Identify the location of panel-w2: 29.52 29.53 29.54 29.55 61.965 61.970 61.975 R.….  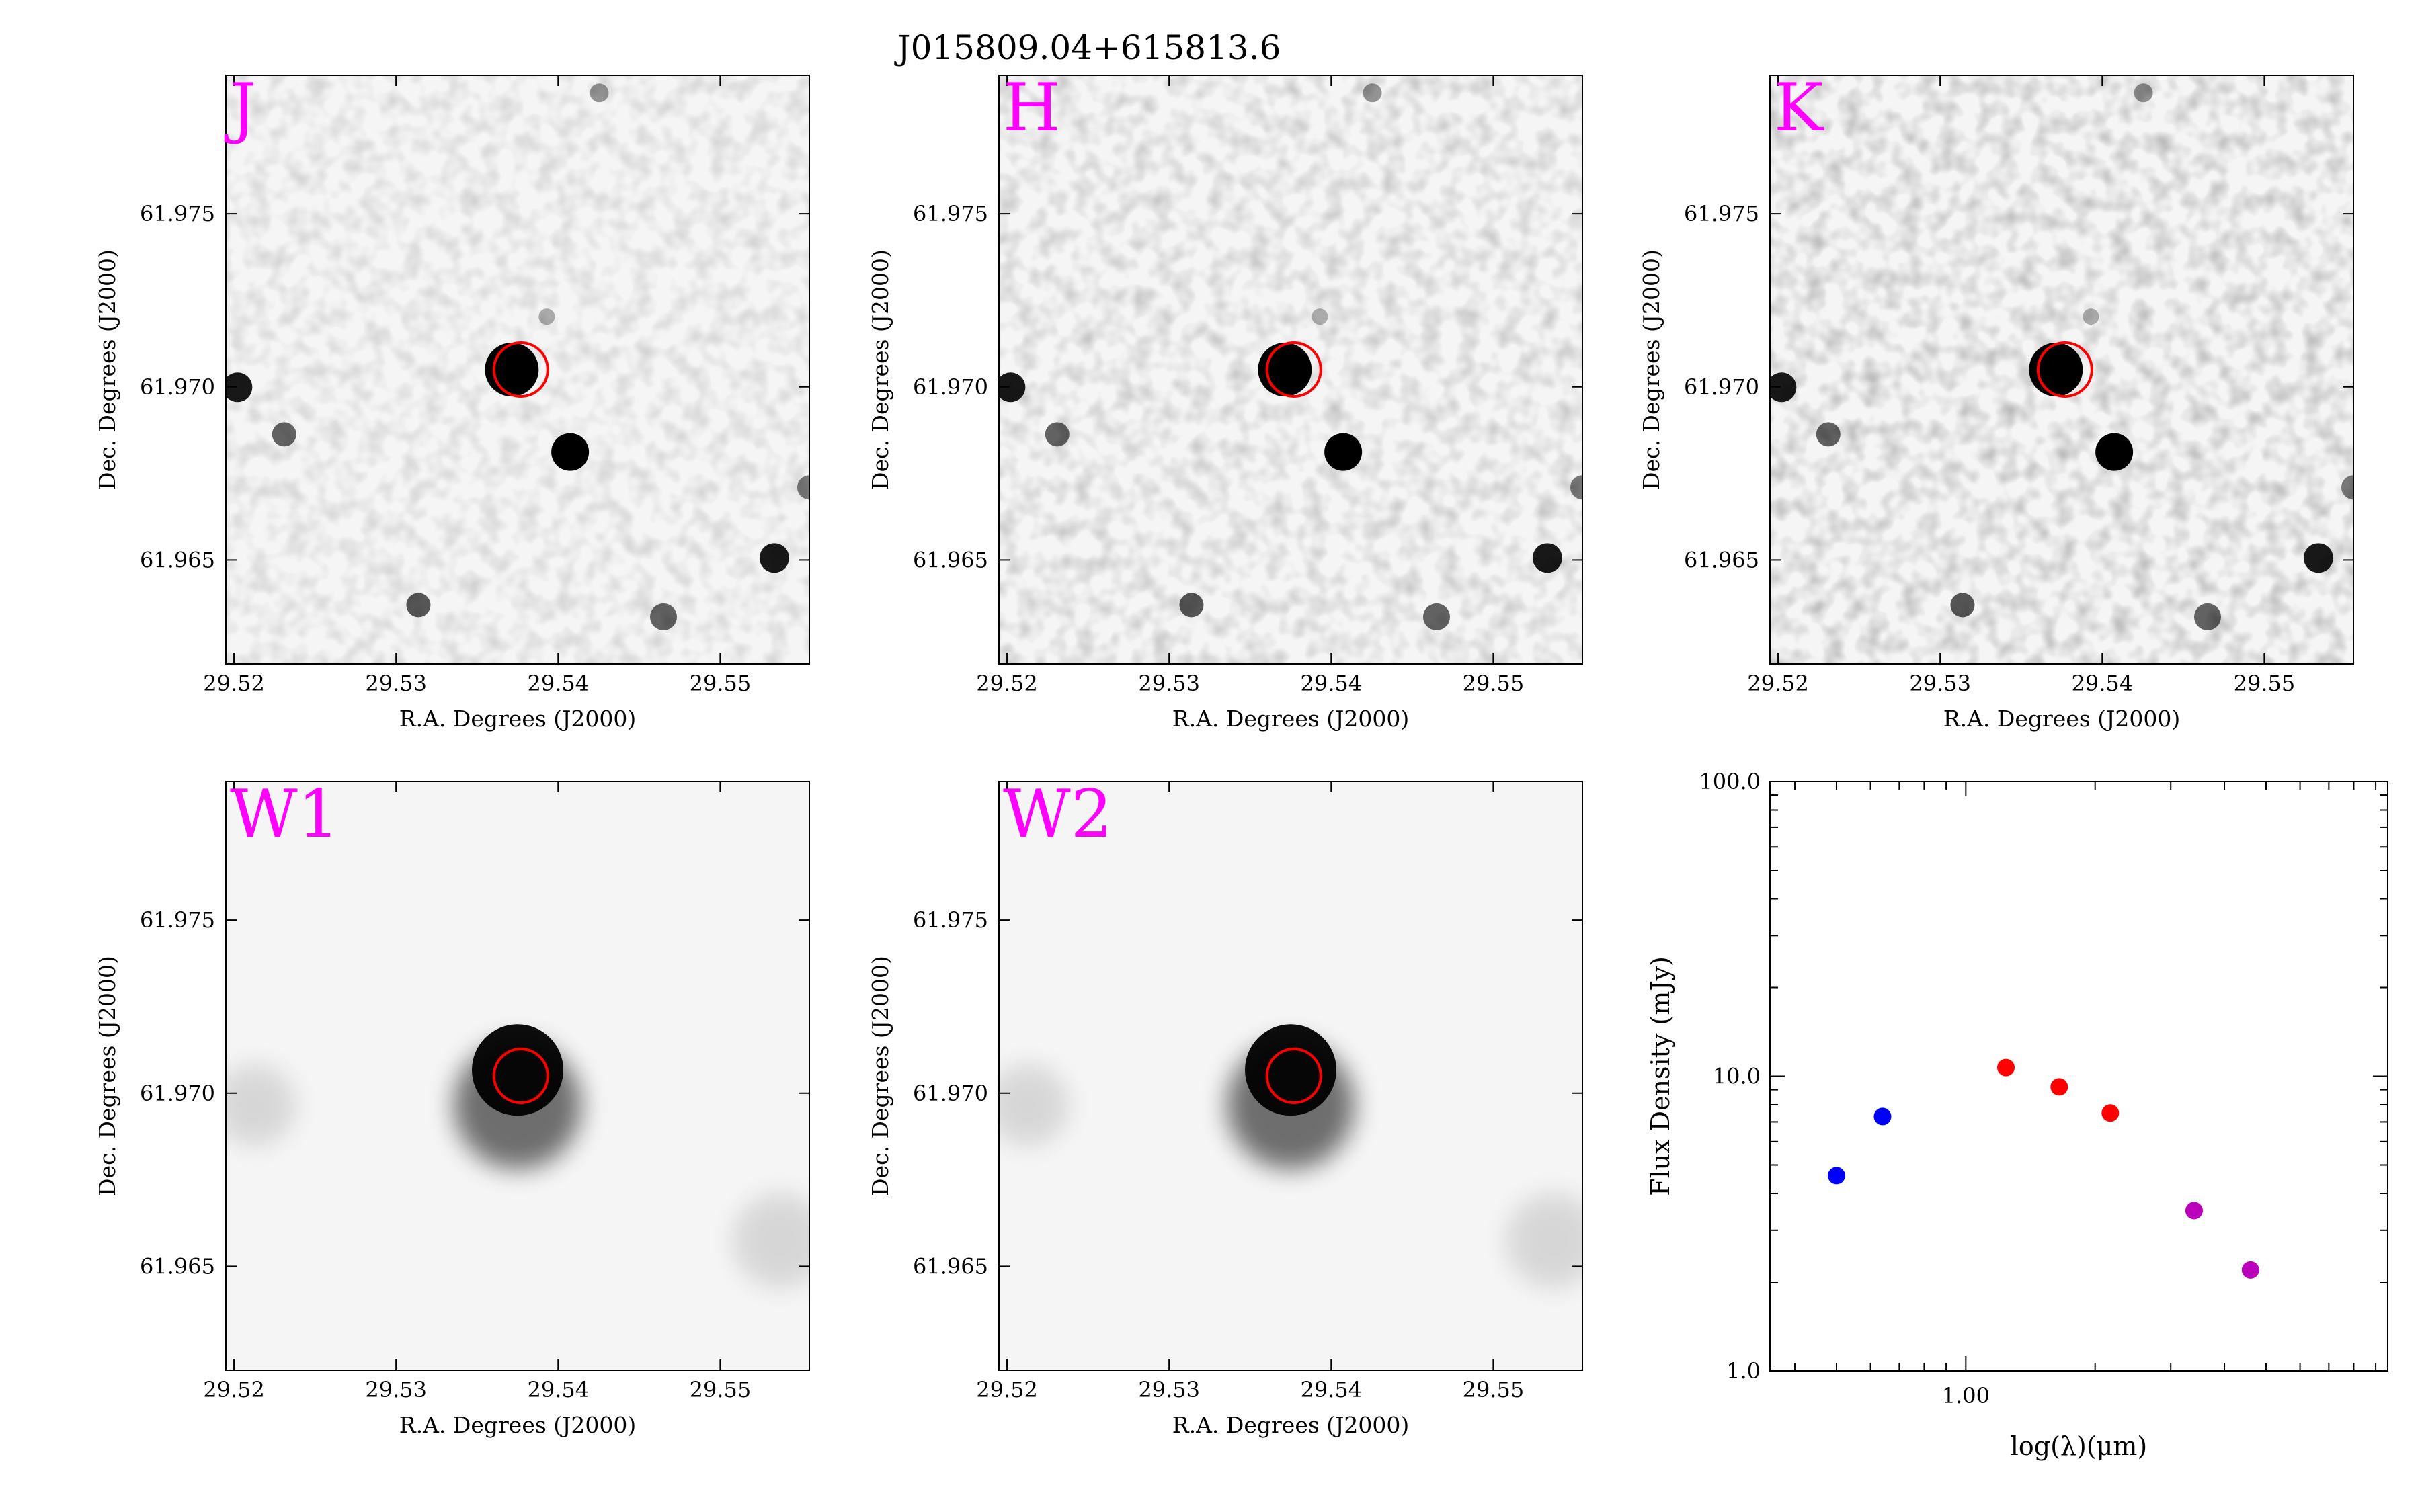
(1225, 1107).